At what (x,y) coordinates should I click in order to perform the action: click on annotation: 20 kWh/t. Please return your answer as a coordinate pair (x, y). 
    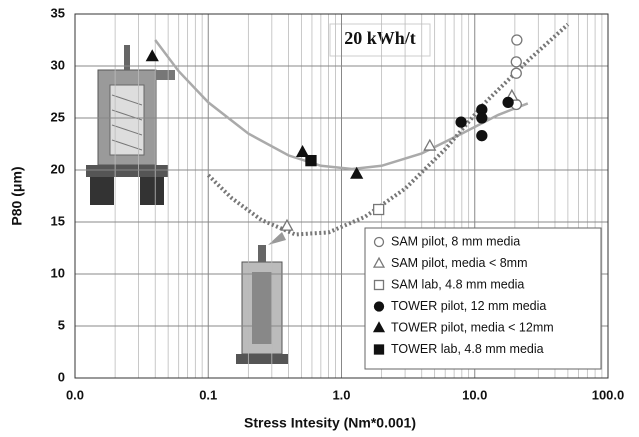
    Looking at the image, I should click on (380, 38).